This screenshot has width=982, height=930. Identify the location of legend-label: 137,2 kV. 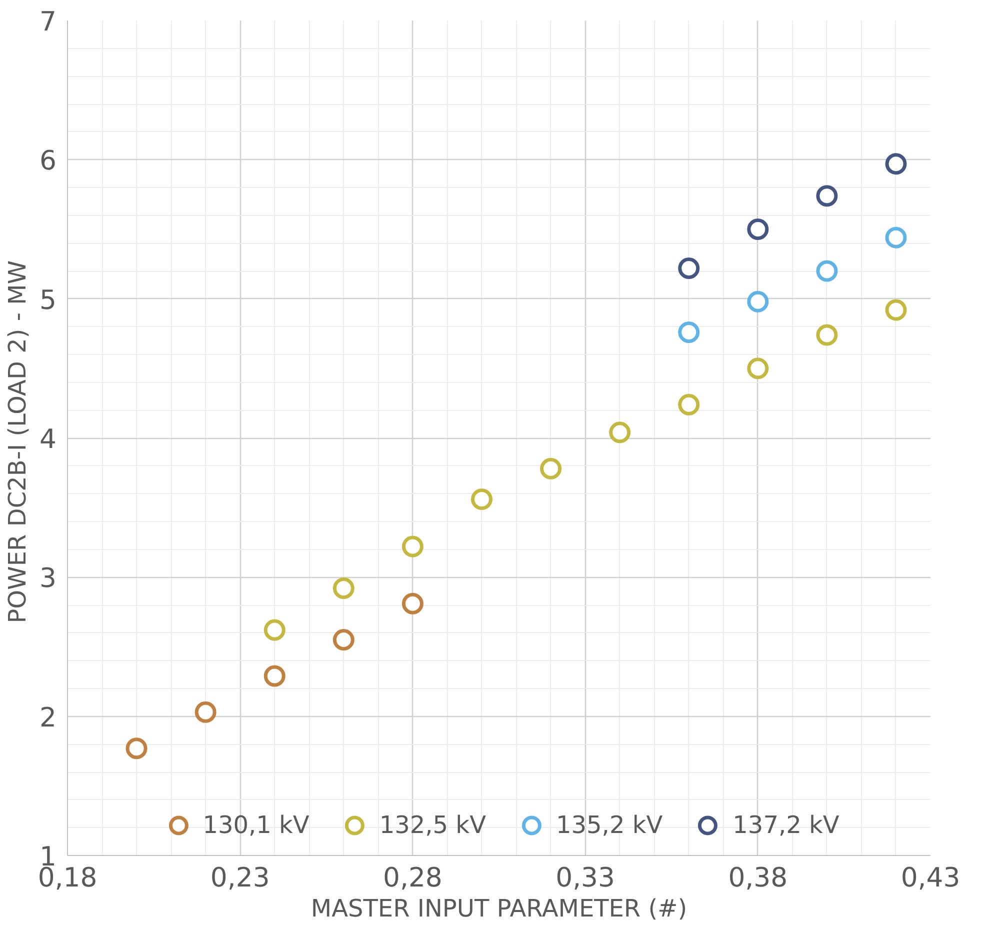
(786, 825).